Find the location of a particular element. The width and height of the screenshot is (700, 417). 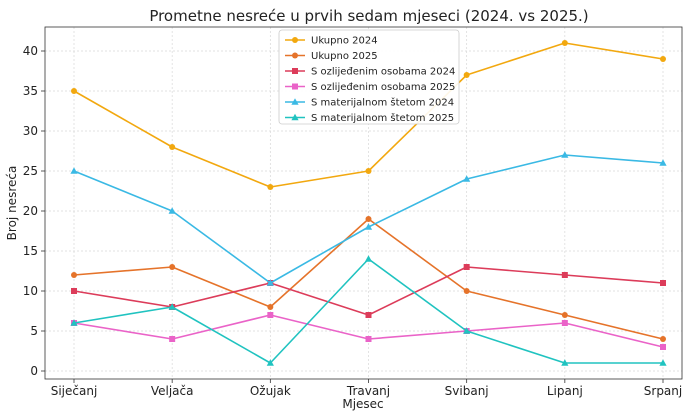

y-tick-label: 30 is located at coordinates (30, 131).